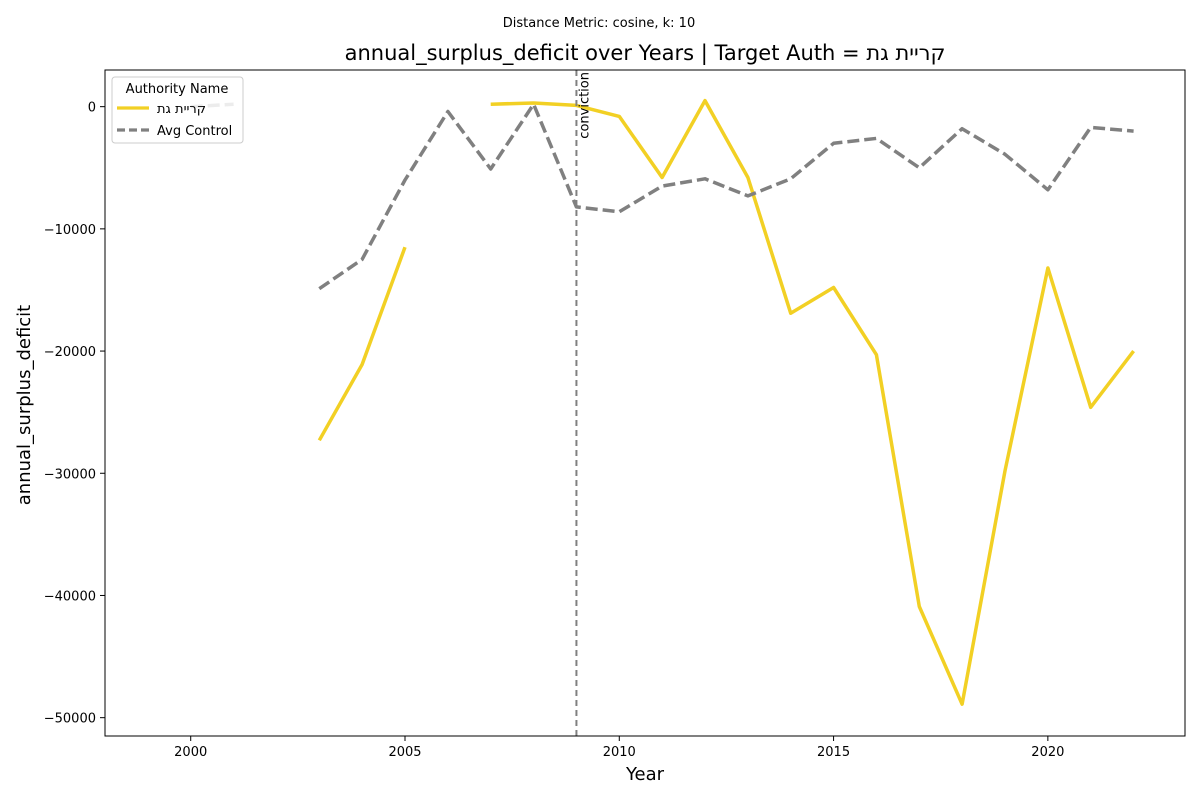 This screenshot has height=800, width=1200. What do you see at coordinates (70, 596) in the screenshot?
I see `y-tick-label: −40000` at bounding box center [70, 596].